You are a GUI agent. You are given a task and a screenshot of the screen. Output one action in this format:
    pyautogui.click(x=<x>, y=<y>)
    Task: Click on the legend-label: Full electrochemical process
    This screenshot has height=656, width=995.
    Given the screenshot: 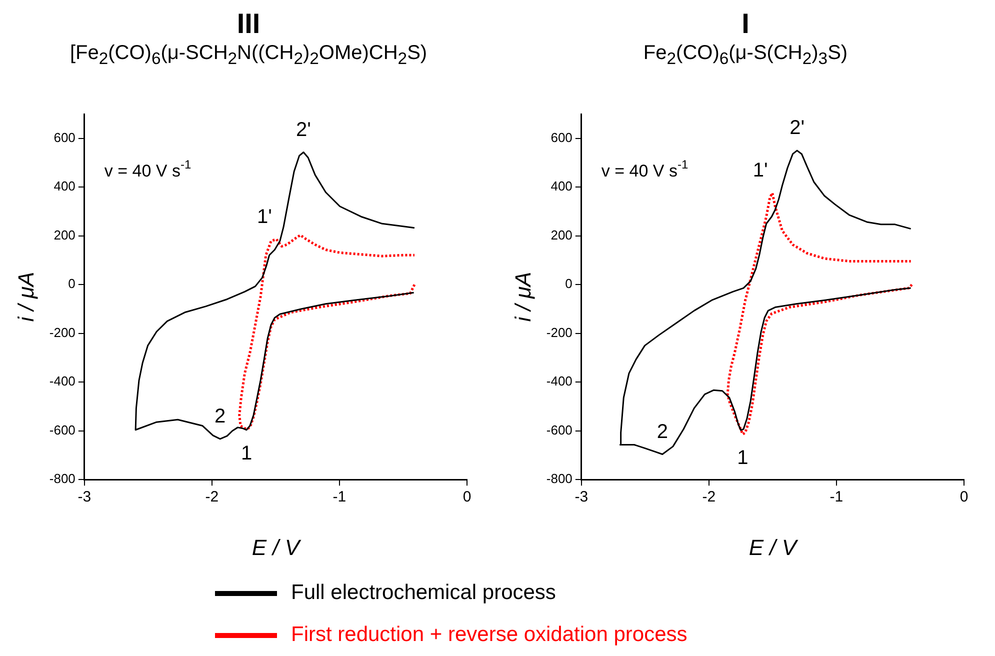 What is the action you would take?
    pyautogui.click(x=423, y=593)
    